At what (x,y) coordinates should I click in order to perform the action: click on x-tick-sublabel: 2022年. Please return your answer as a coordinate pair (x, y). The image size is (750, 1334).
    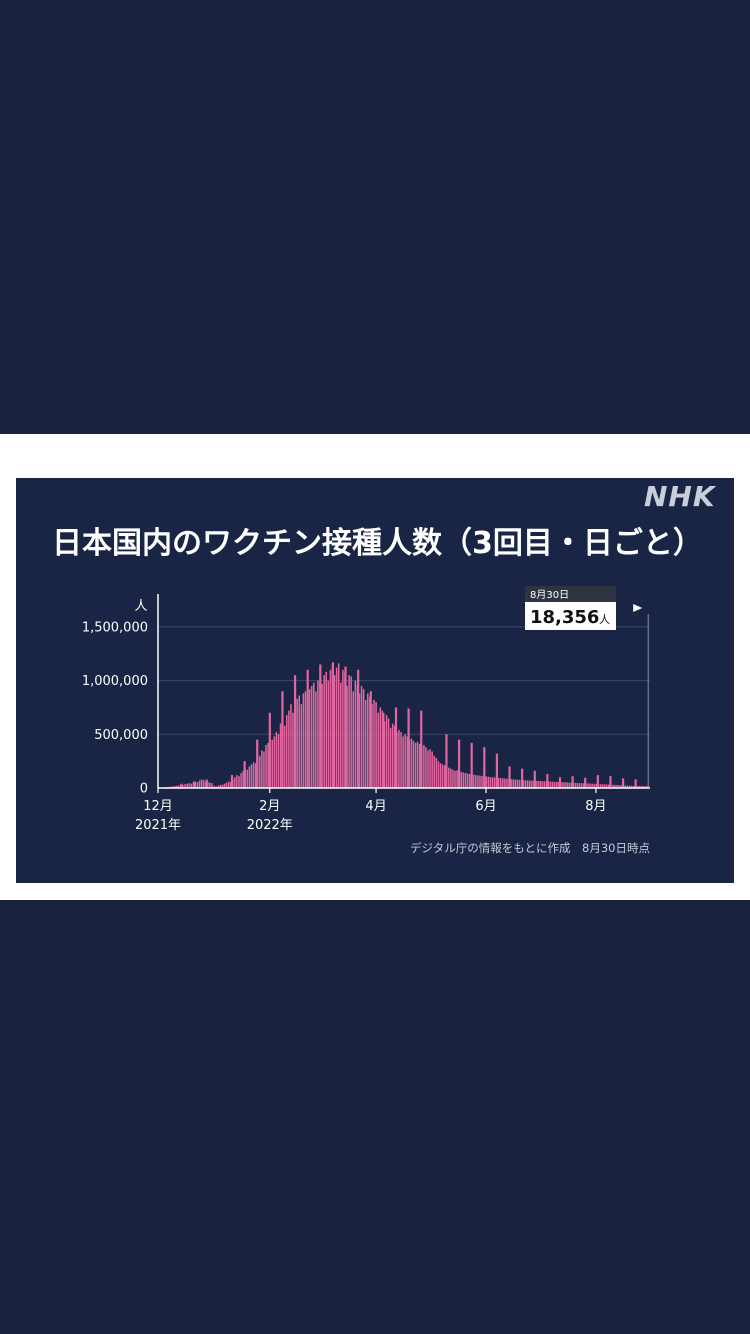
    Looking at the image, I should click on (270, 825).